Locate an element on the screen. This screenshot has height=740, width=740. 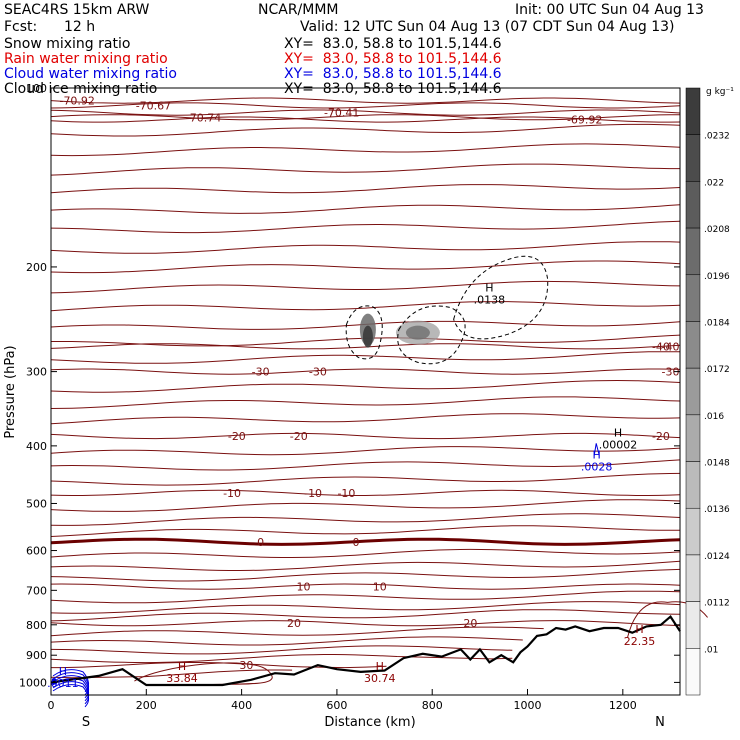
y-tick-label: 700 is located at coordinates (36, 590).